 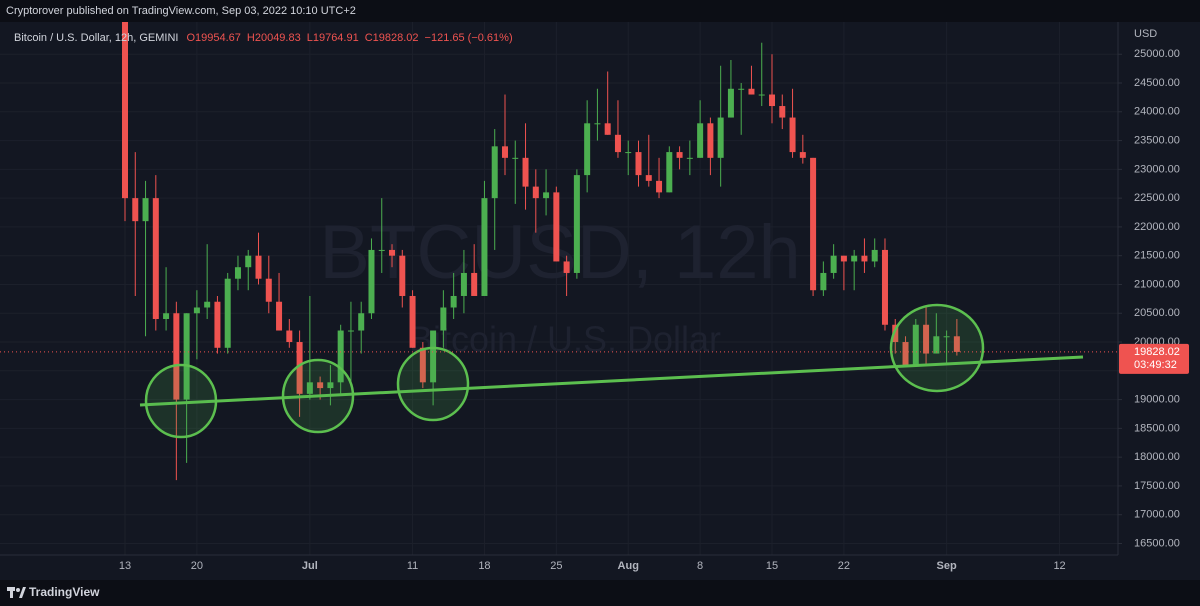 What do you see at coordinates (1157, 54) in the screenshot?
I see `y-tick-label: 25000.00` at bounding box center [1157, 54].